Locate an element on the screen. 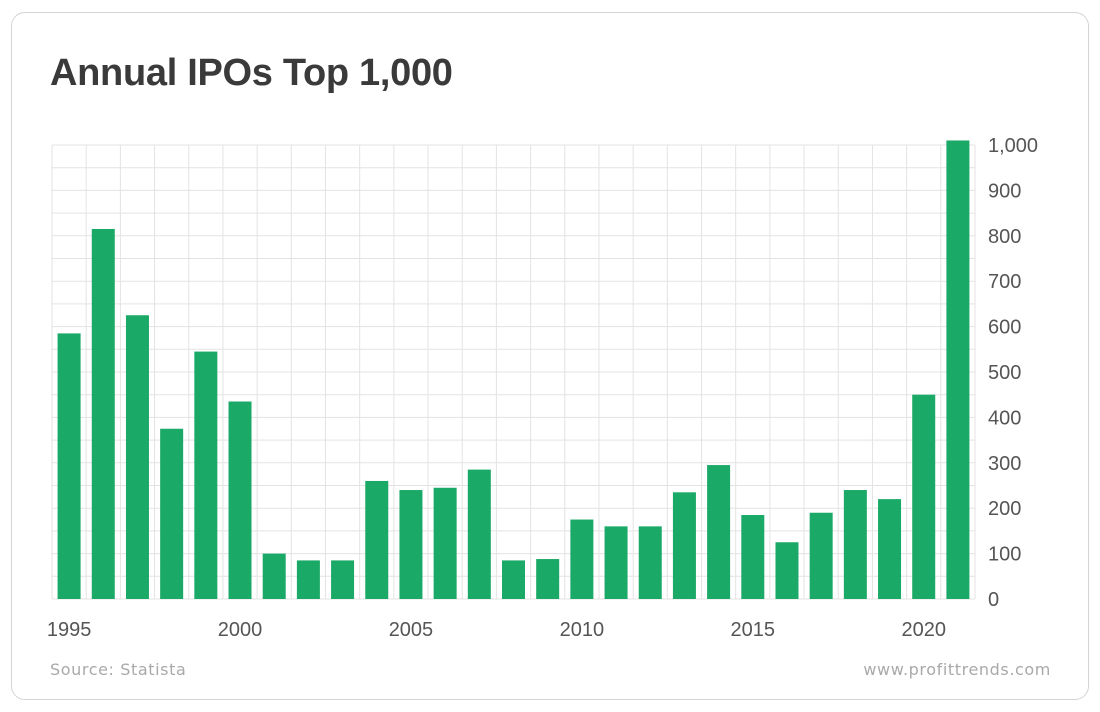 The image size is (1100, 712). bar-1998 is located at coordinates (172, 513).